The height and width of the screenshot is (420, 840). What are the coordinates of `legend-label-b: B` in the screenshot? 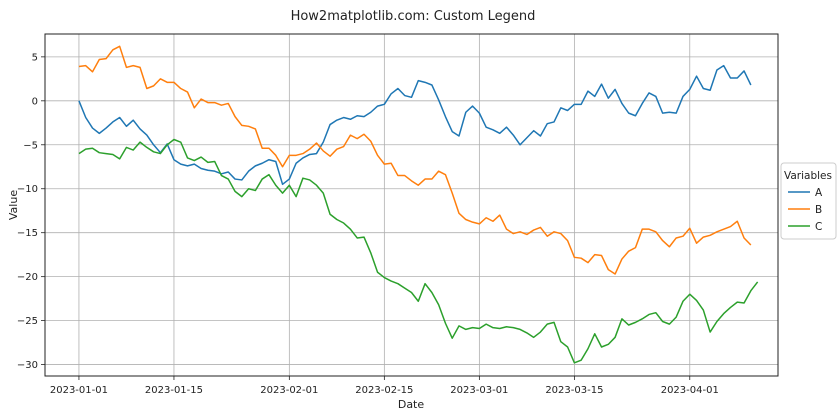 It's located at (818, 210).